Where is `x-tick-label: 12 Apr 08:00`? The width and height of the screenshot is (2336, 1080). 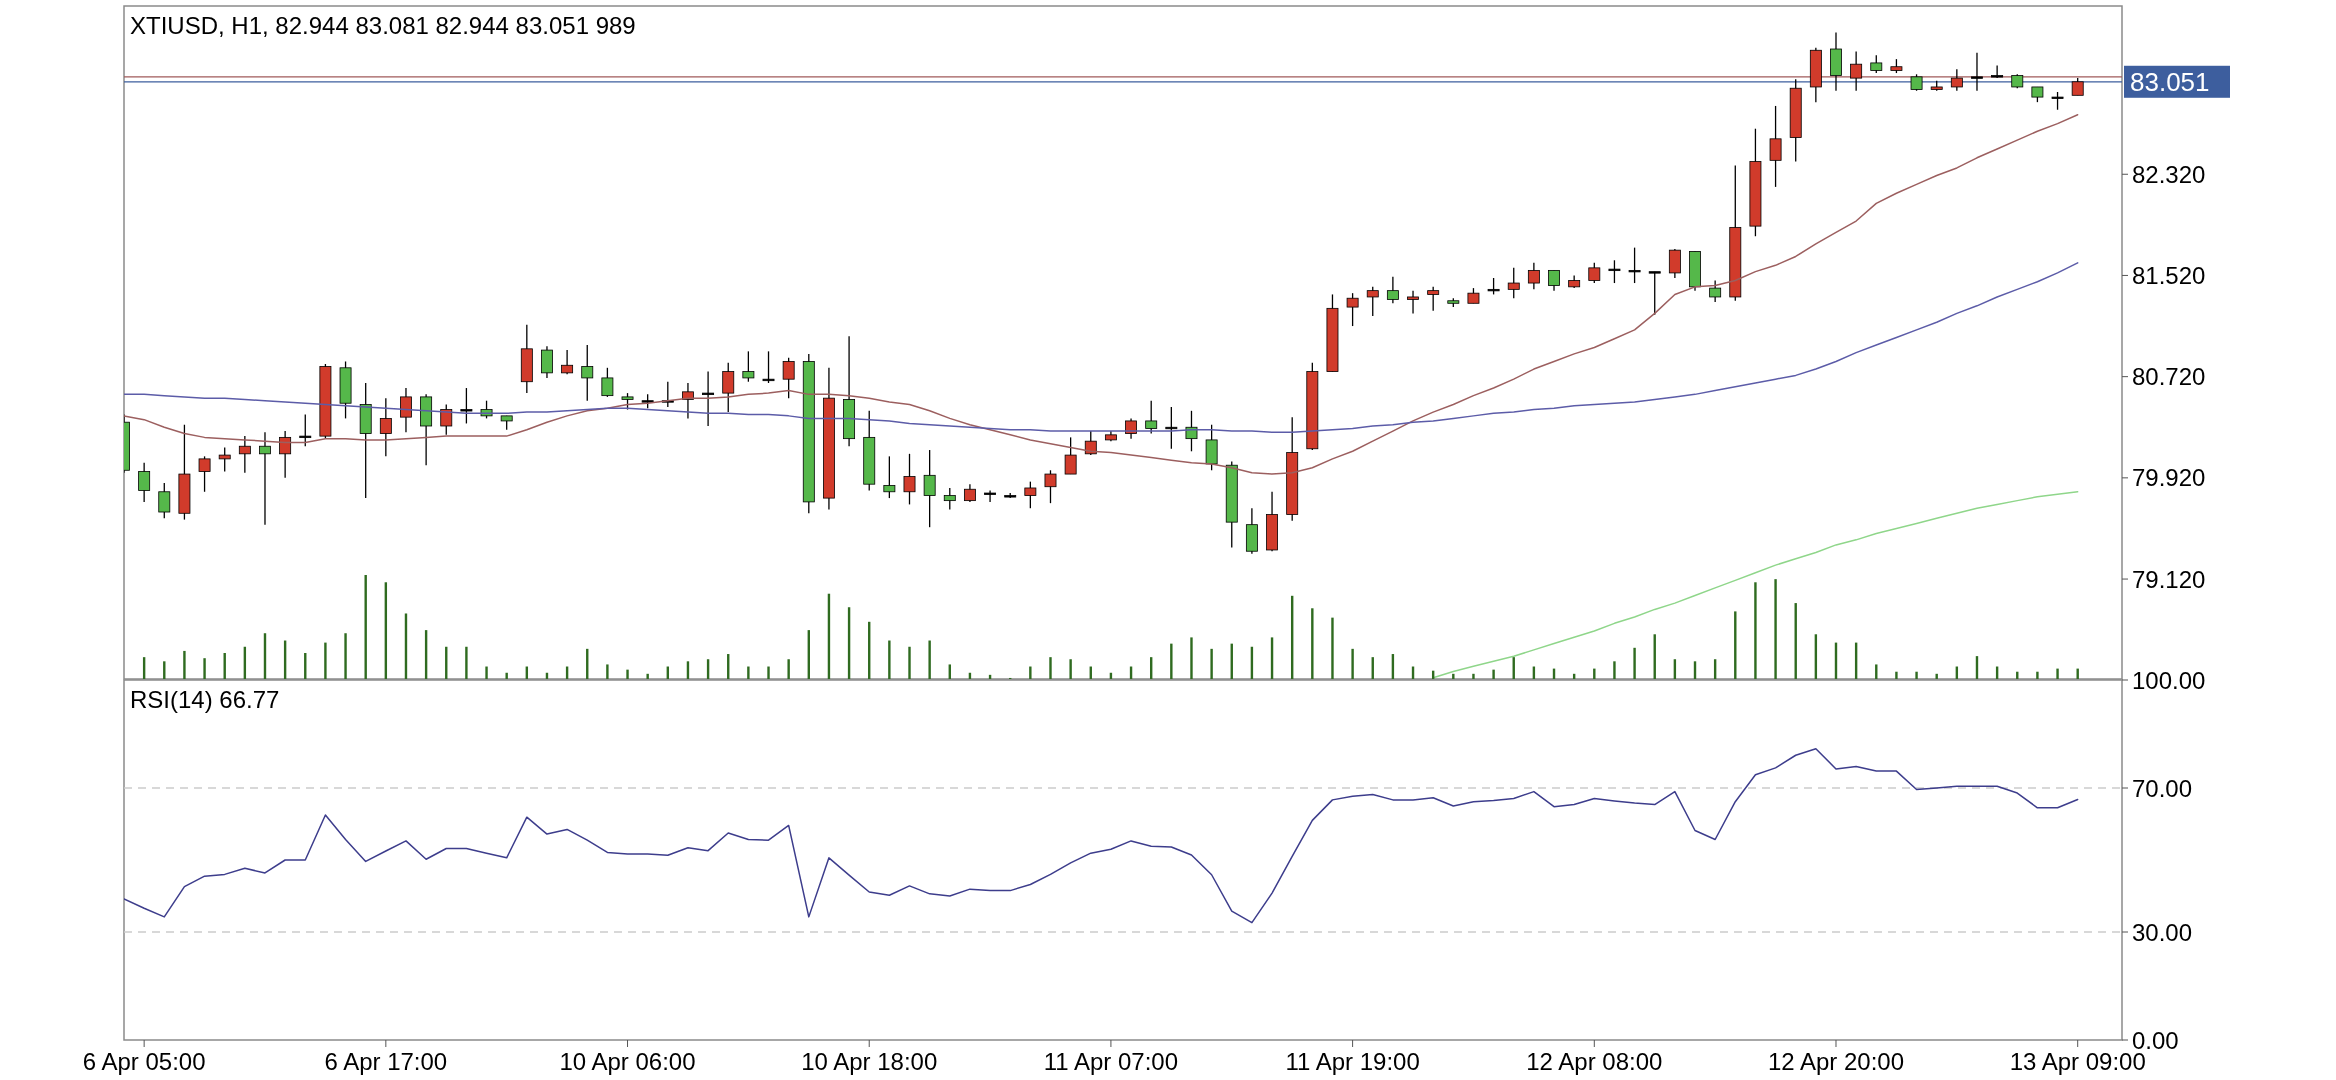 x-tick-label: 12 Apr 08:00 is located at coordinates (1594, 1061).